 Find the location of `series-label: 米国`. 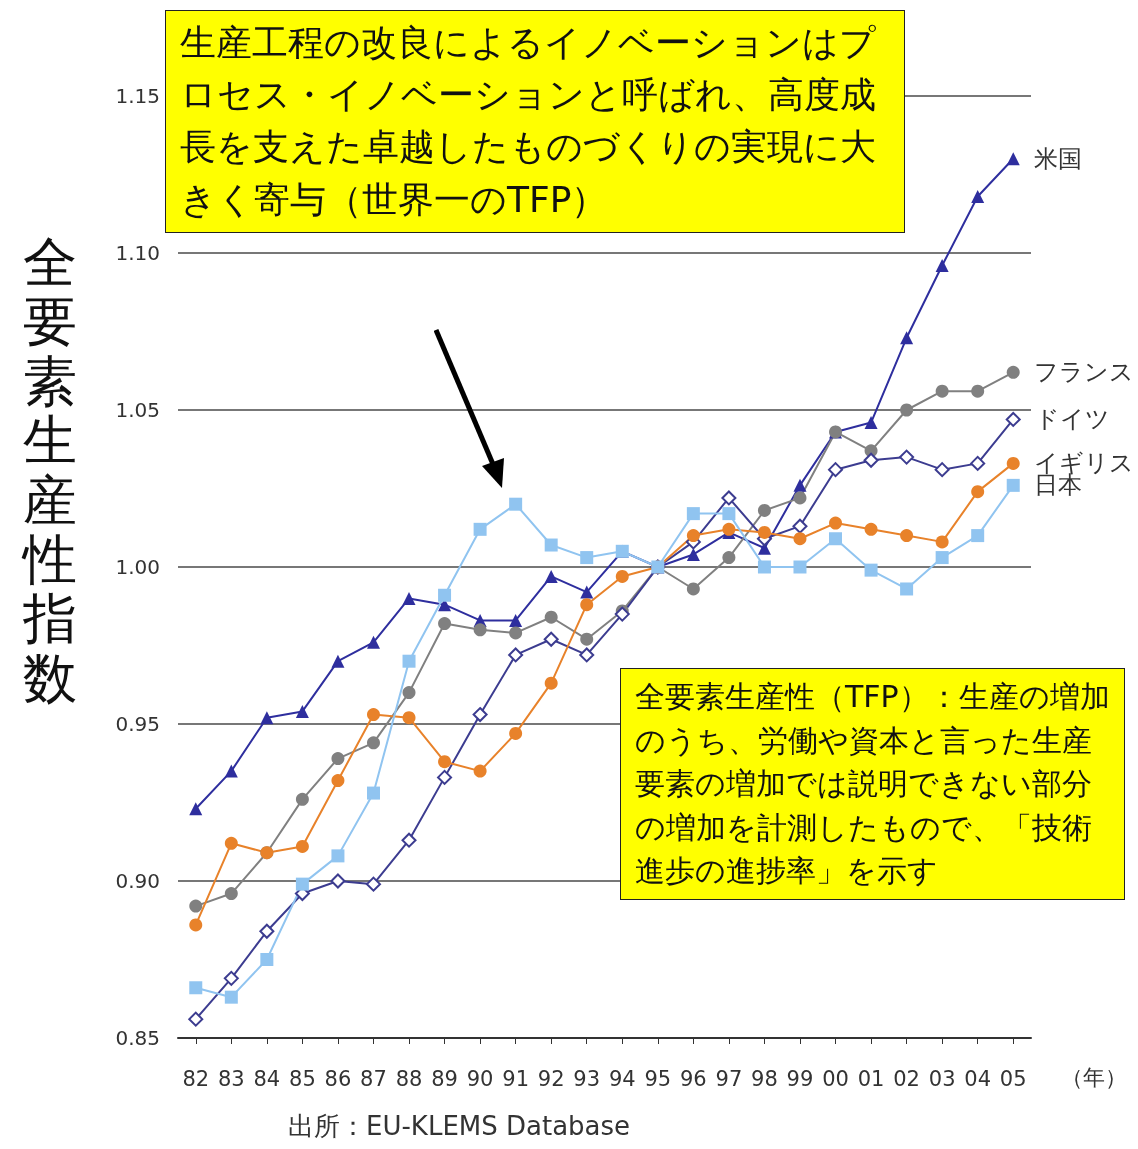

series-label: 米国 is located at coordinates (1057, 158).